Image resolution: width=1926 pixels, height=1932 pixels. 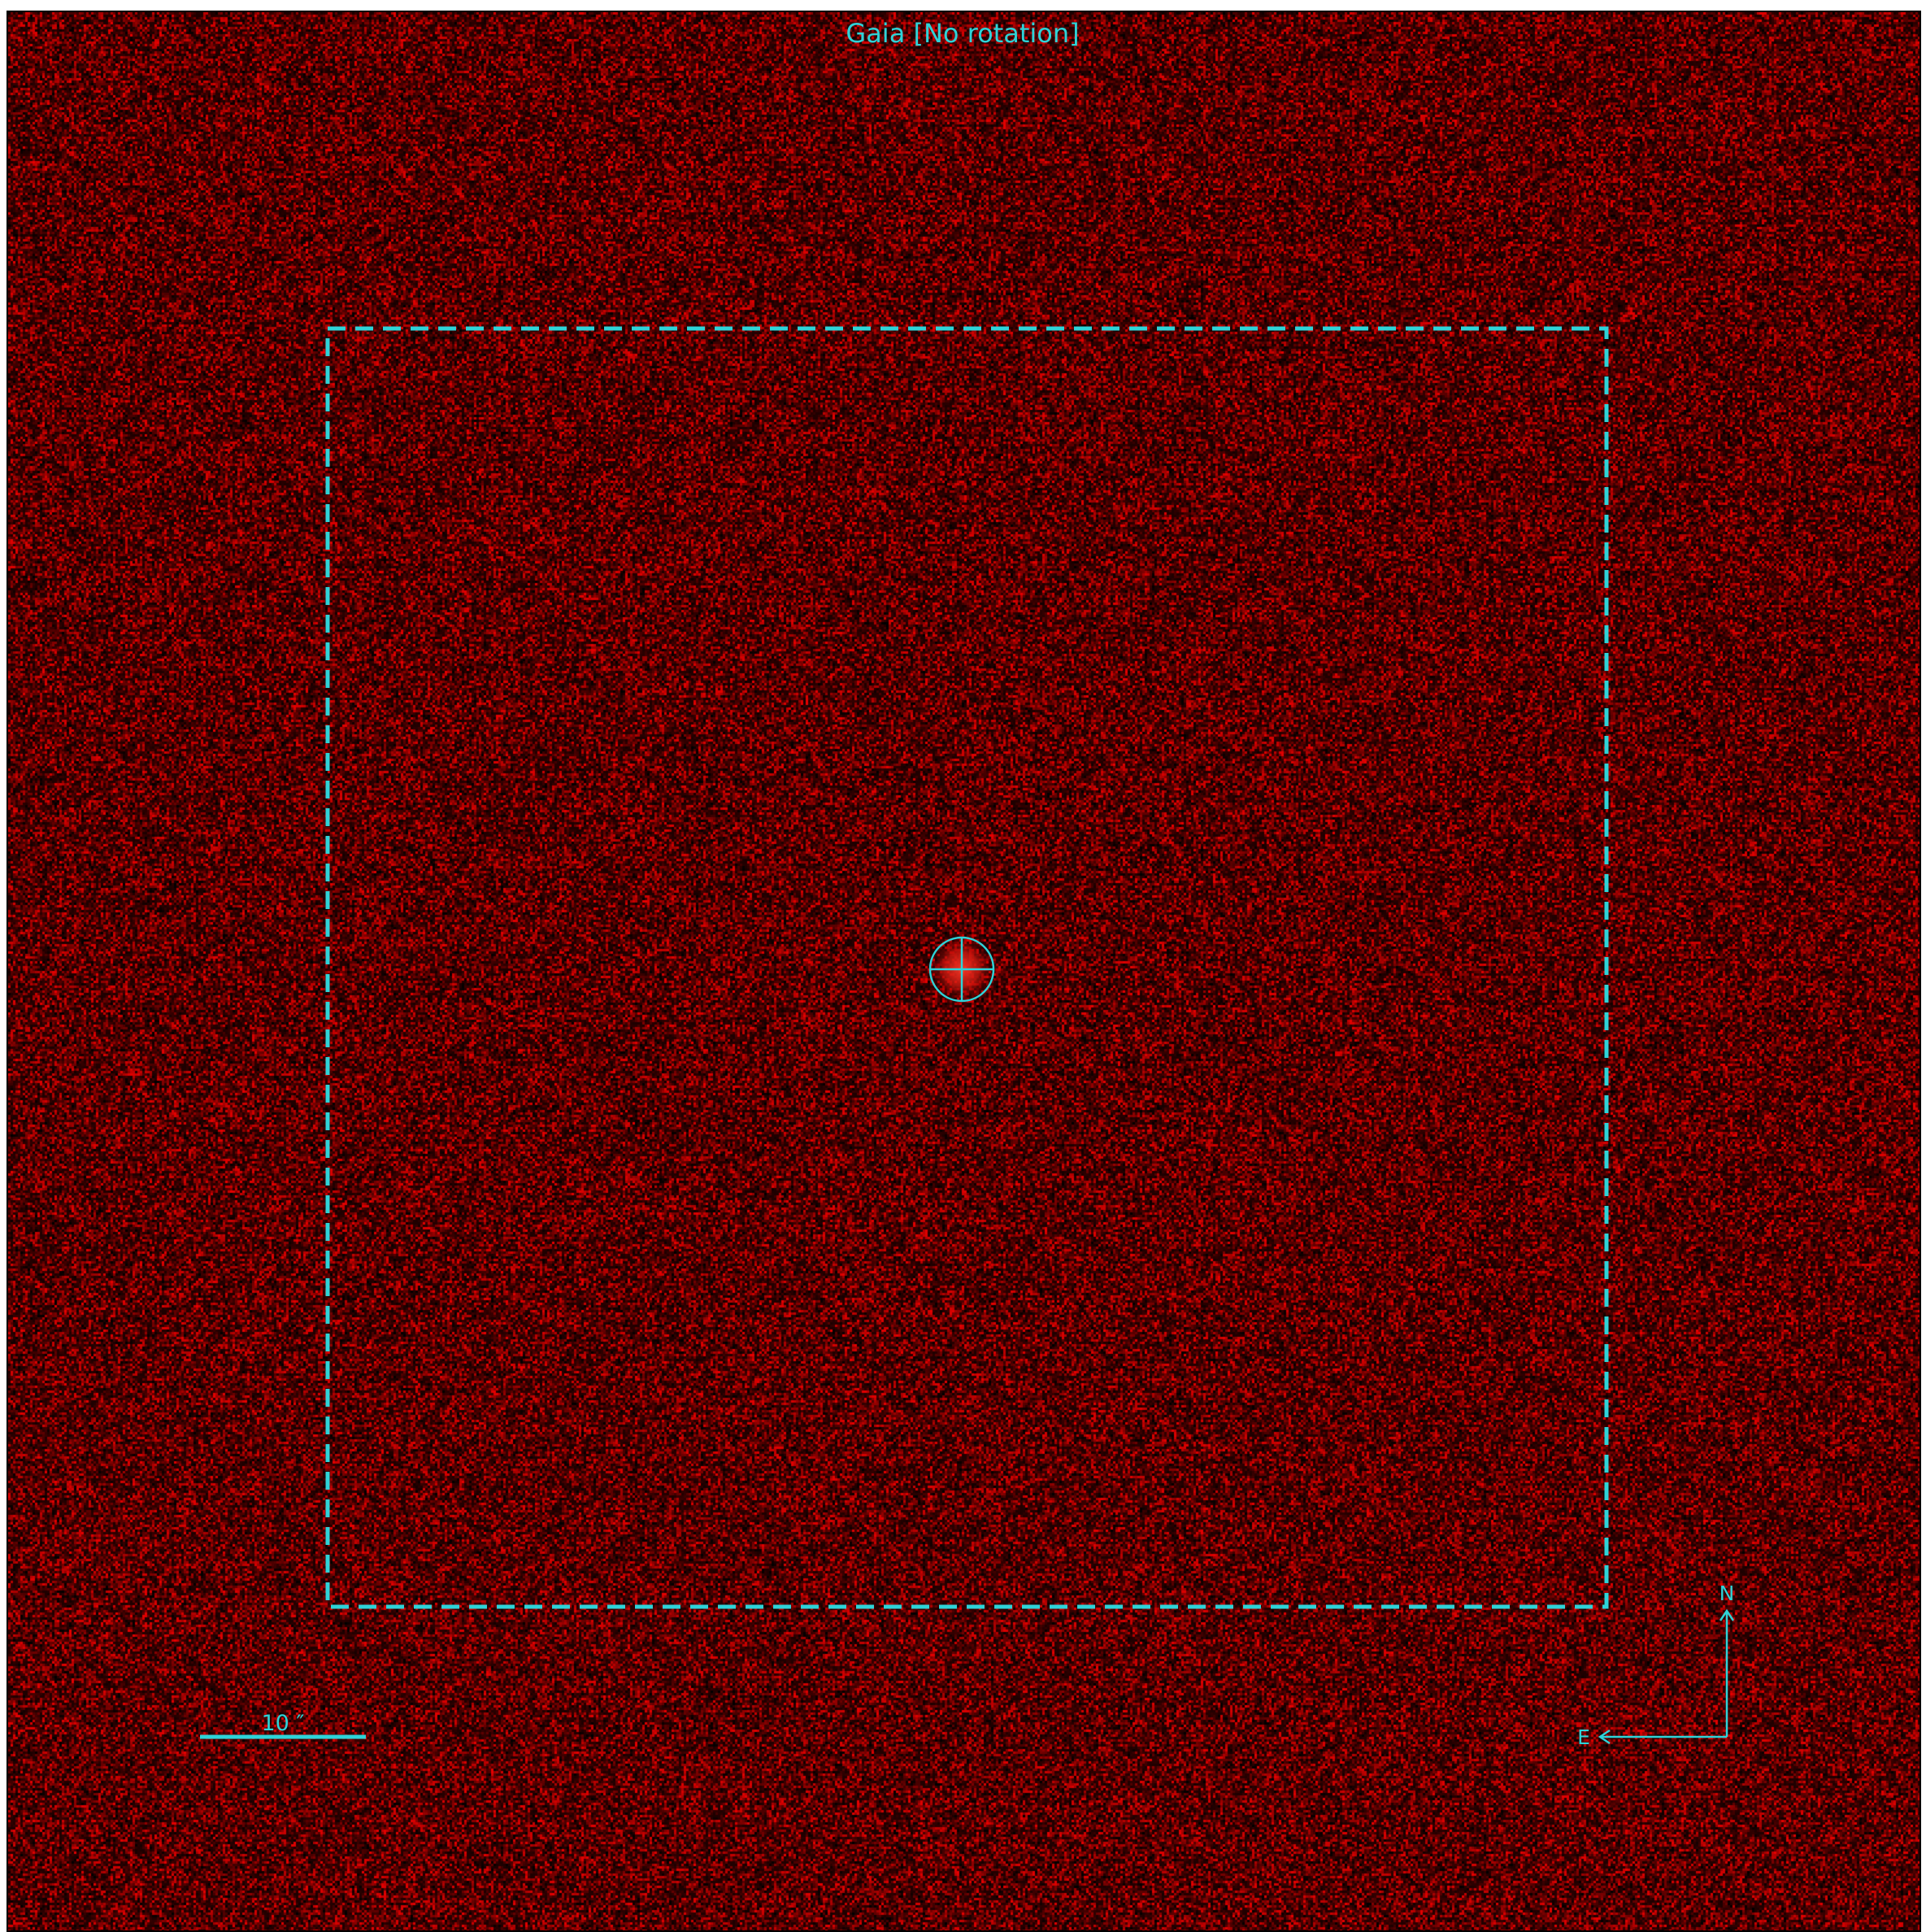 I want to click on target-marker, so click(x=961, y=969).